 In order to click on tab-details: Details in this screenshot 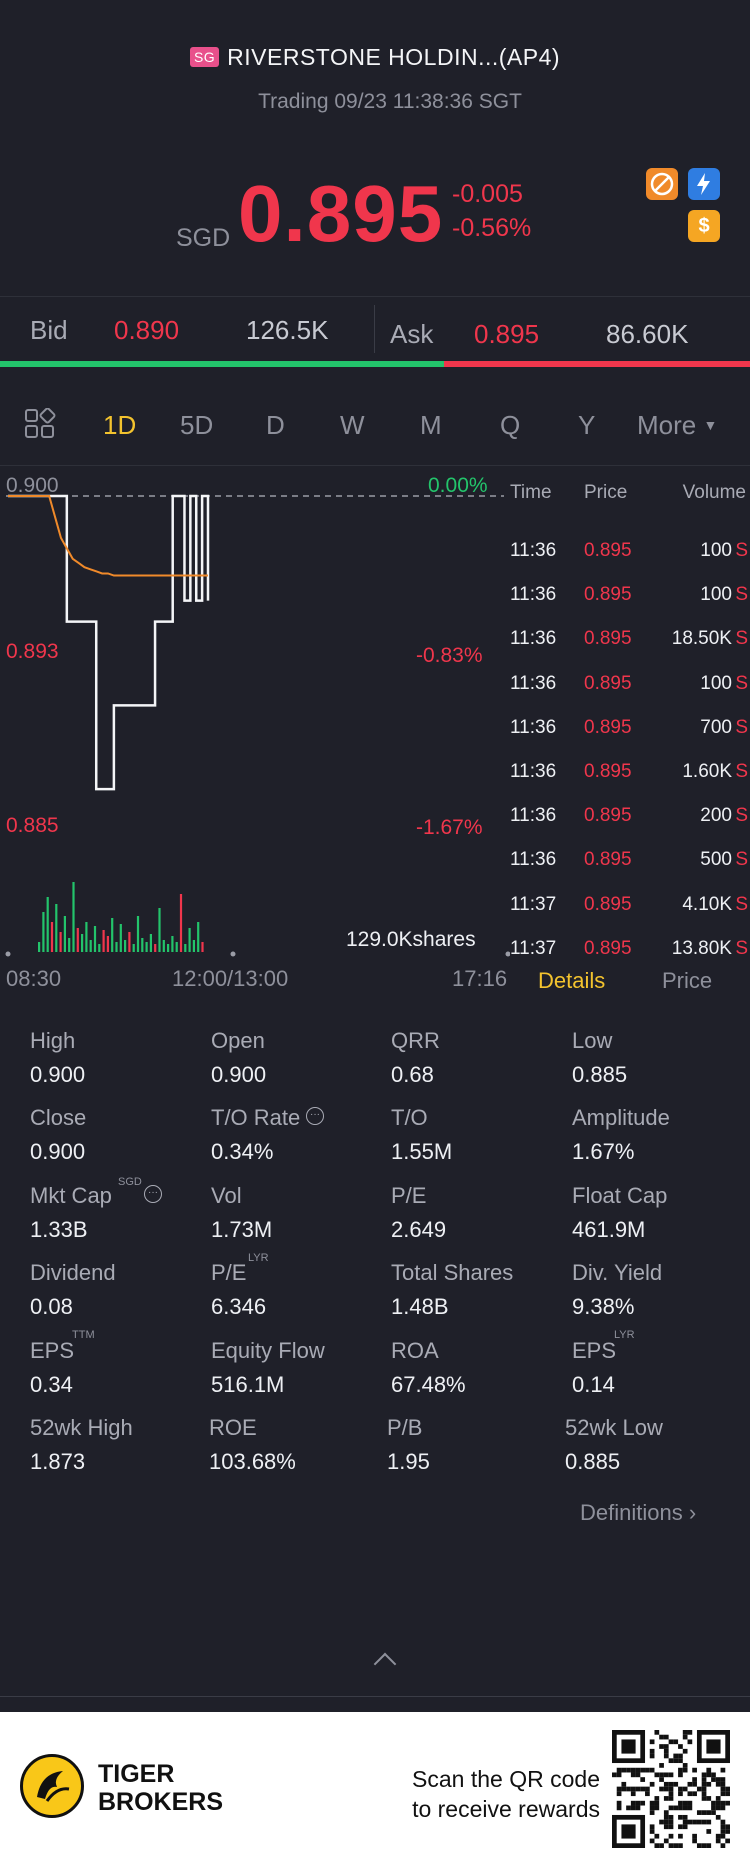, I will do `click(572, 980)`.